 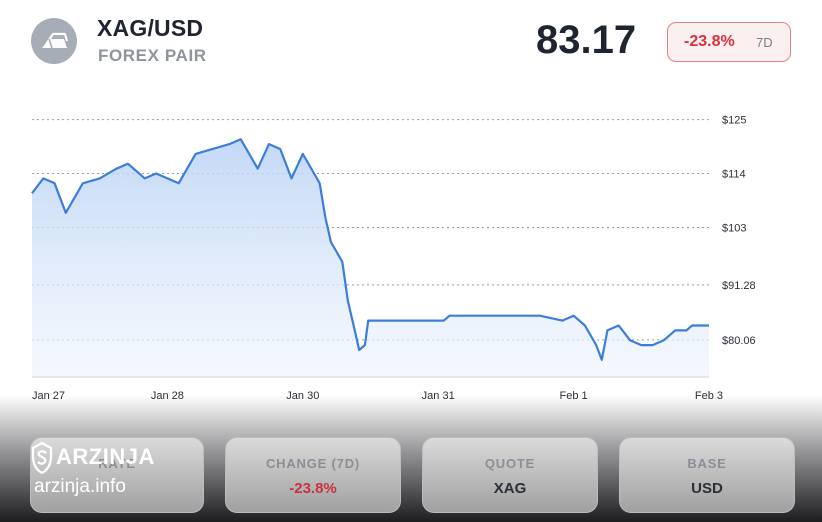 What do you see at coordinates (734, 121) in the screenshot?
I see `y-tick-label: $125` at bounding box center [734, 121].